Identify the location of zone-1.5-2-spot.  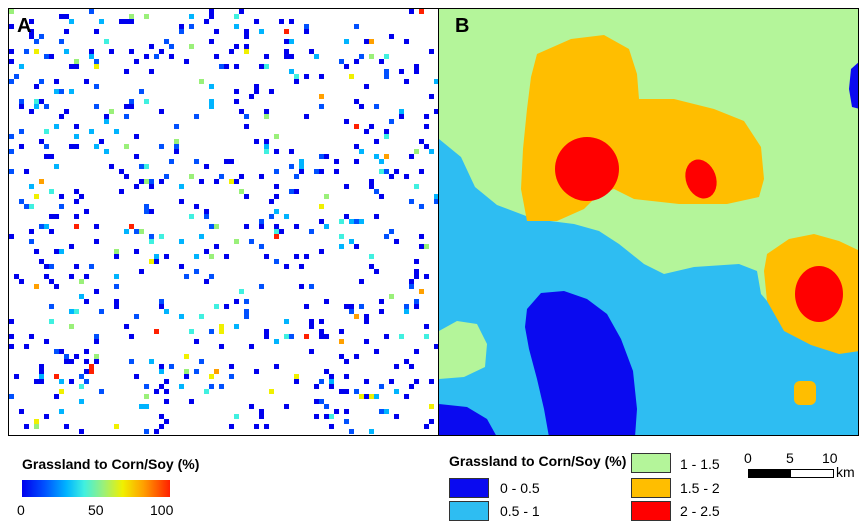
(805, 393).